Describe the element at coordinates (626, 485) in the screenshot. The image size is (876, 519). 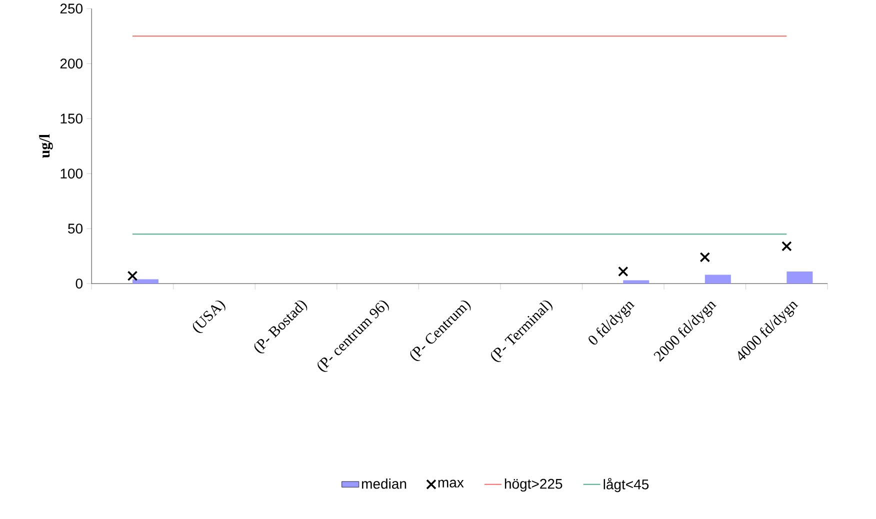
I see `legend-label: lågt<45` at that location.